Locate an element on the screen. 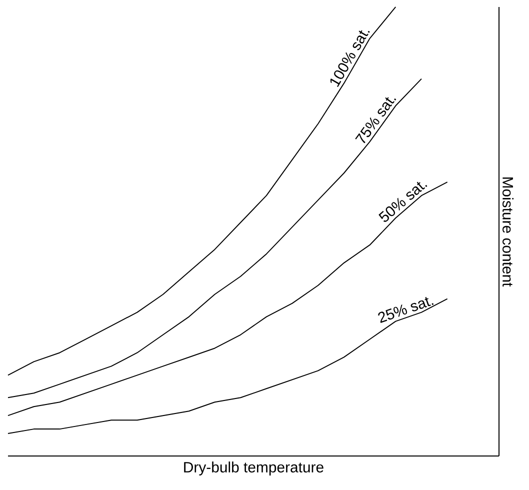  x-axis-title: Dry-bulb temperature is located at coordinates (254, 469).